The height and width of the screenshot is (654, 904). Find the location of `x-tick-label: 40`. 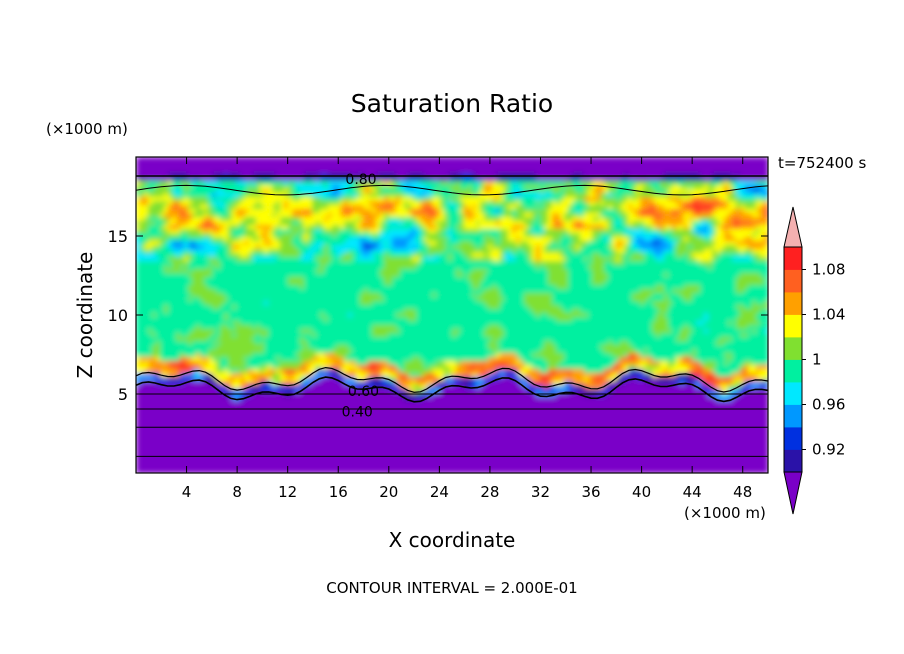

x-tick-label: 40 is located at coordinates (641, 492).